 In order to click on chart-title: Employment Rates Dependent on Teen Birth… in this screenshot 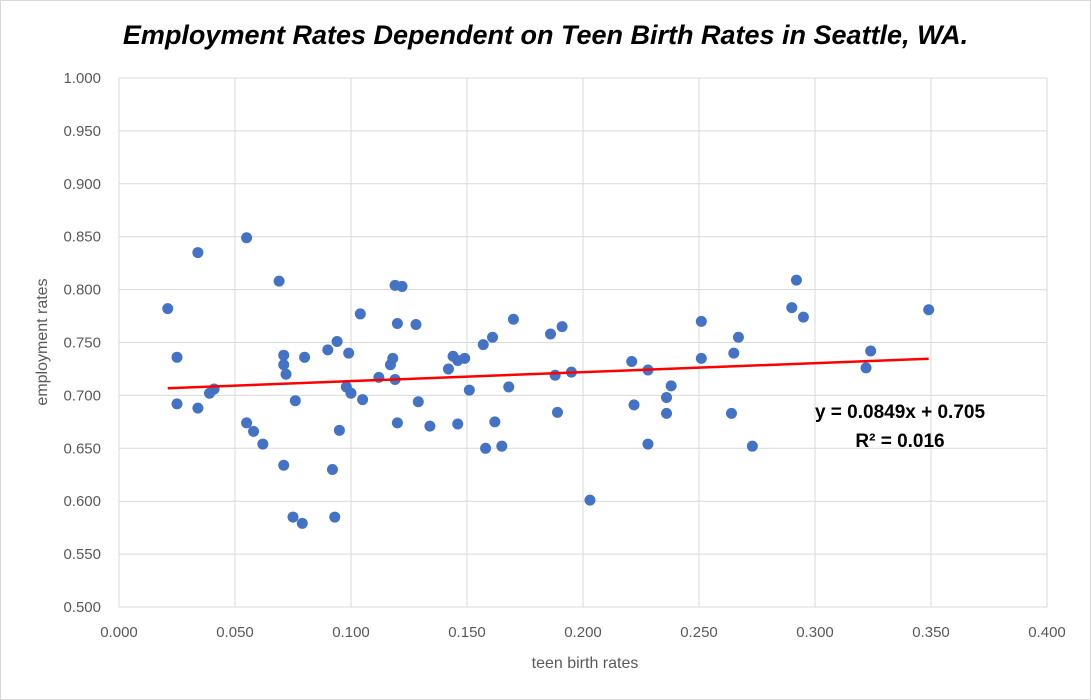, I will do `click(545, 35)`.